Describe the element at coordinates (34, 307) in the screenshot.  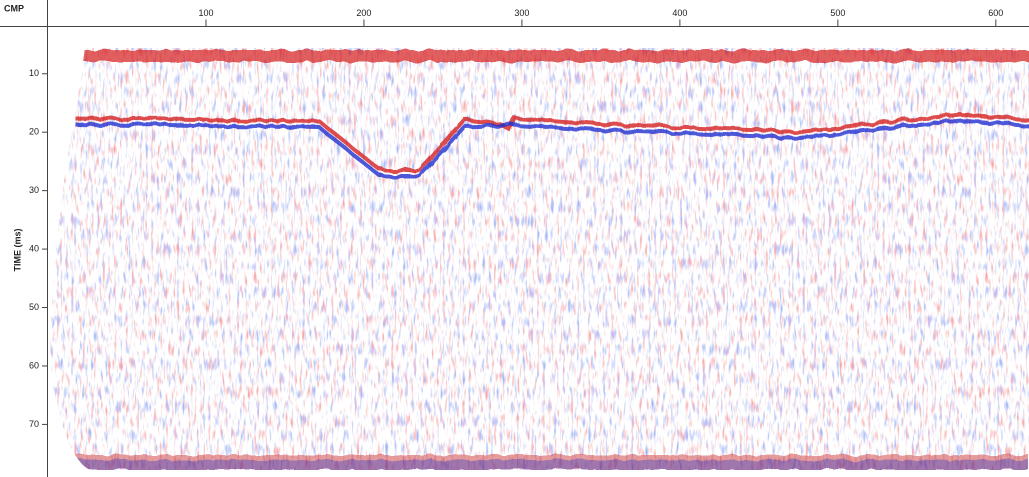
I see `y-tick-label: 50` at that location.